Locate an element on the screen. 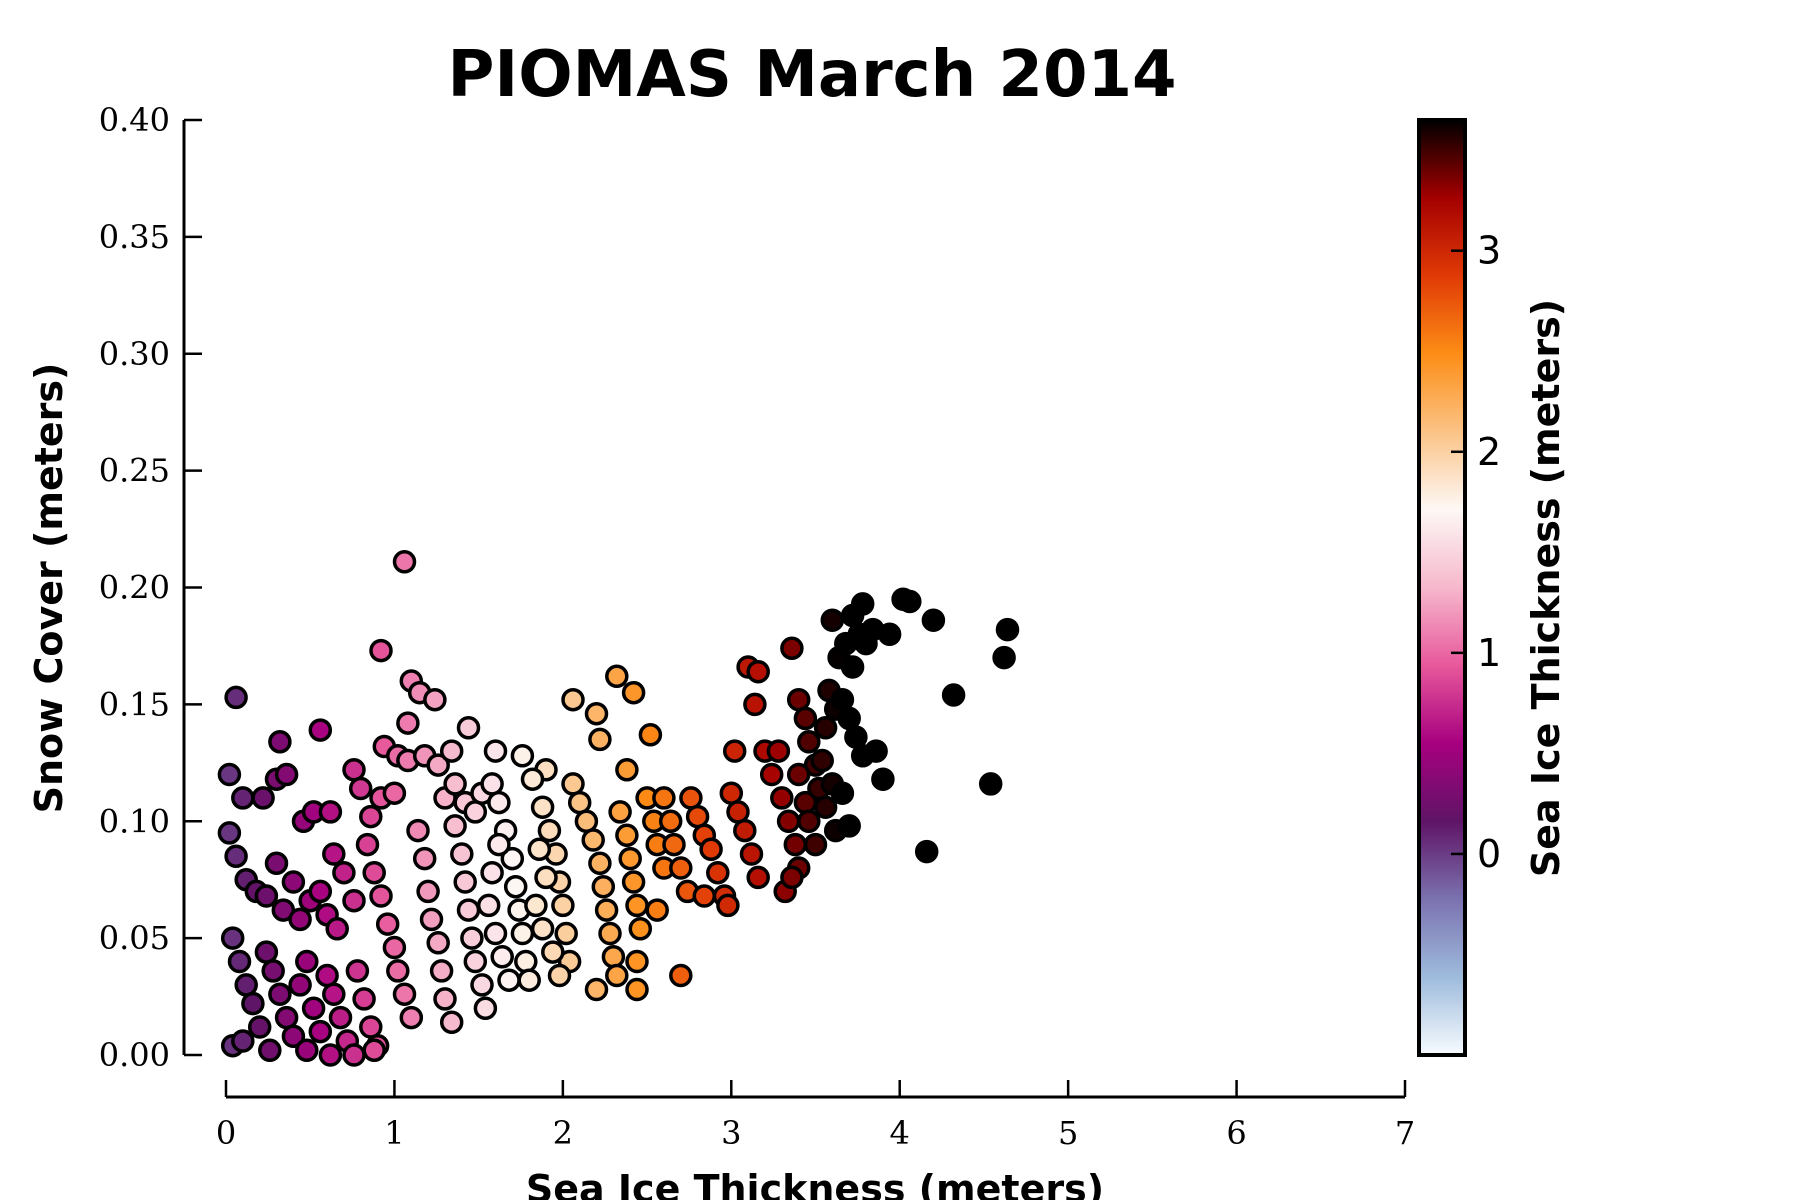 The height and width of the screenshot is (1200, 1800). colorbar: 0 1 2 3 Sea Ice Thickness (meters) is located at coordinates (1492, 587).